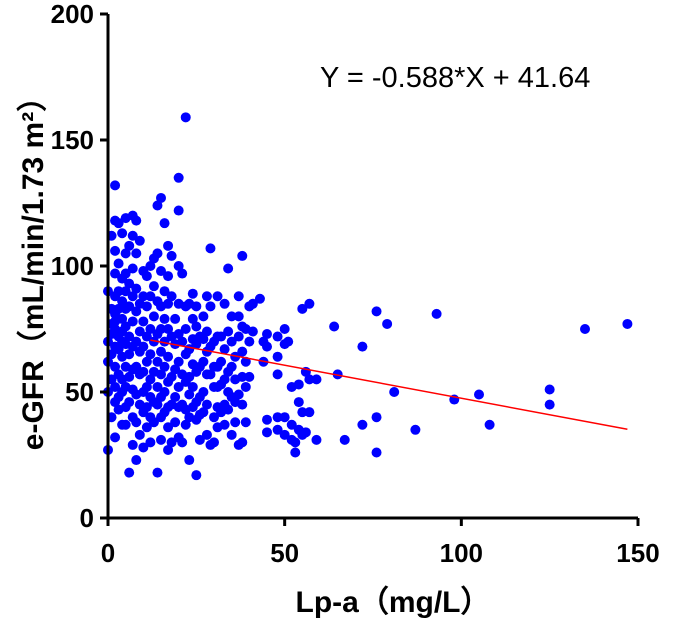 The width and height of the screenshot is (677, 621). Describe the element at coordinates (637, 553) in the screenshot. I see `x-tick-label: 150` at that location.